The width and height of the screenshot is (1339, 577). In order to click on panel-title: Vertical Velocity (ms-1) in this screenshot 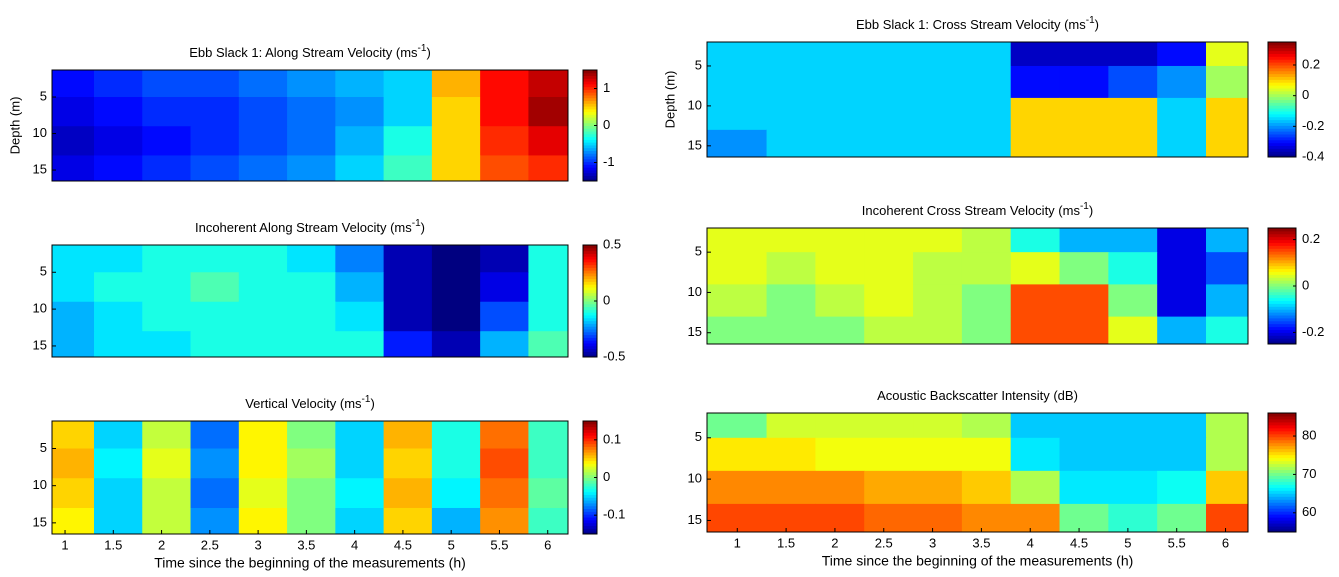, I will do `click(310, 403)`.